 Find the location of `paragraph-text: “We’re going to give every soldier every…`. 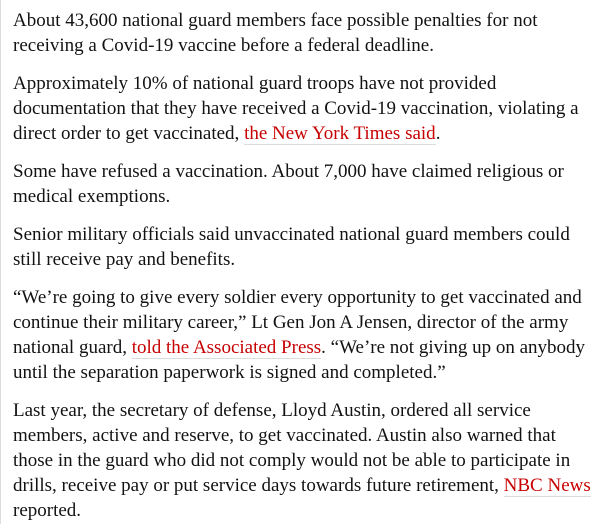

paragraph-text: “We’re going to give every soldier every… is located at coordinates (297, 322).